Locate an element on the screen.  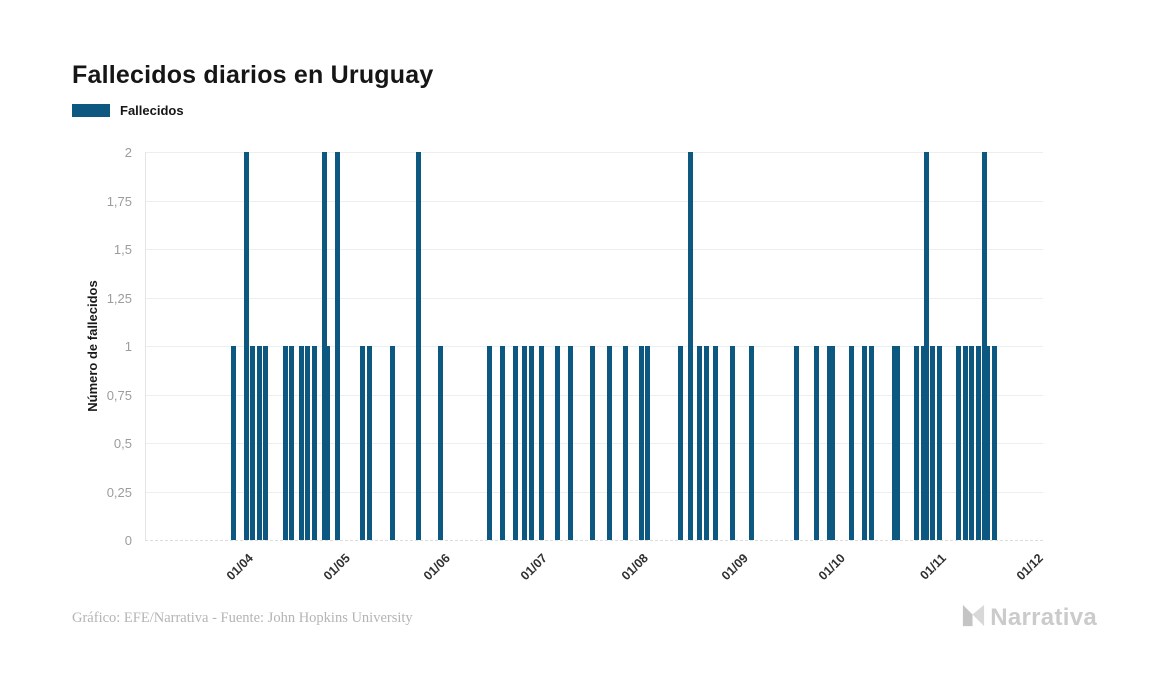
brand-name: Narrativa is located at coordinates (1043, 617).